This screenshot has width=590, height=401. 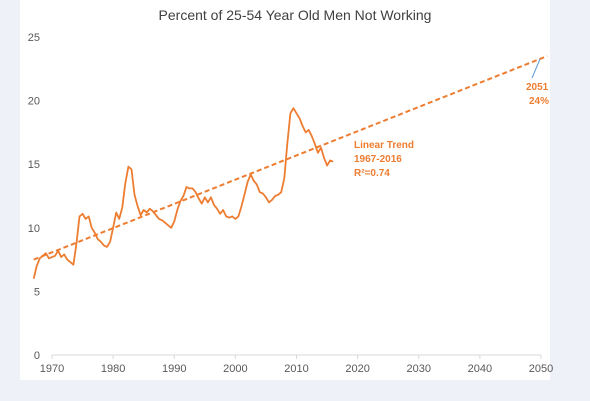 What do you see at coordinates (34, 229) in the screenshot?
I see `y-tick-label: 10` at bounding box center [34, 229].